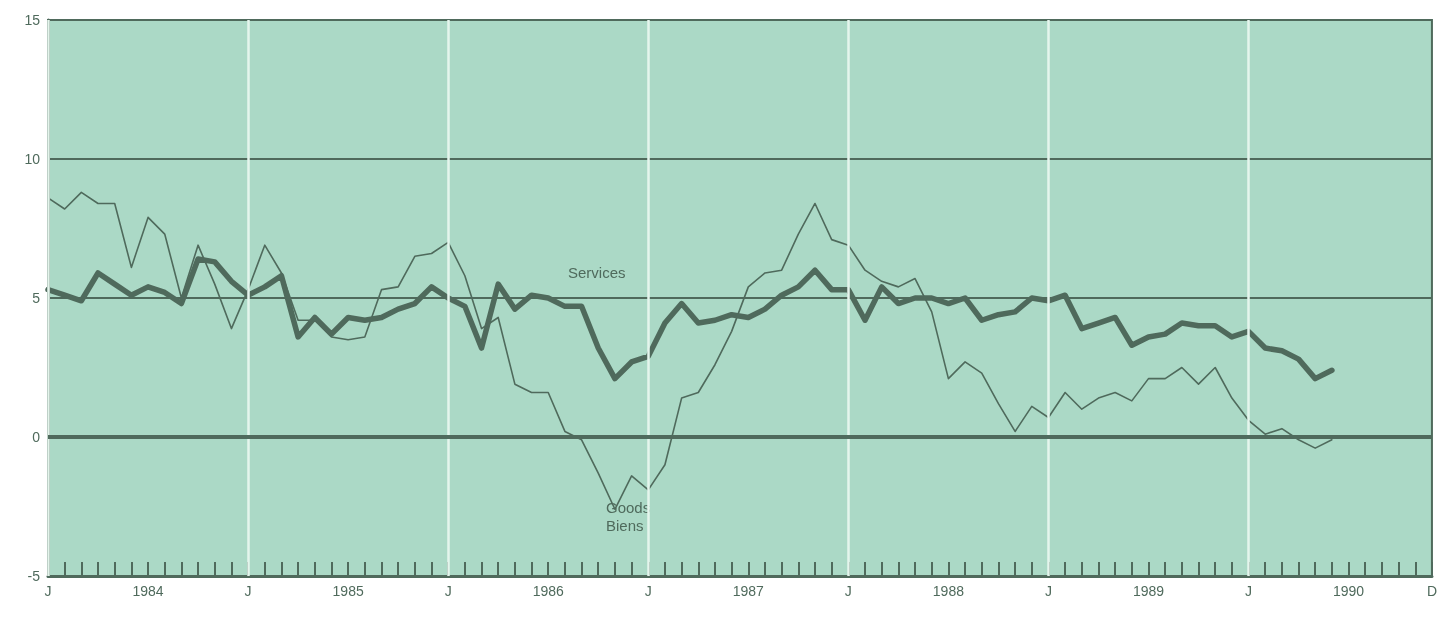 This screenshot has height=634, width=1448. I want to click on x-tick-label: 1989, so click(1148, 591).